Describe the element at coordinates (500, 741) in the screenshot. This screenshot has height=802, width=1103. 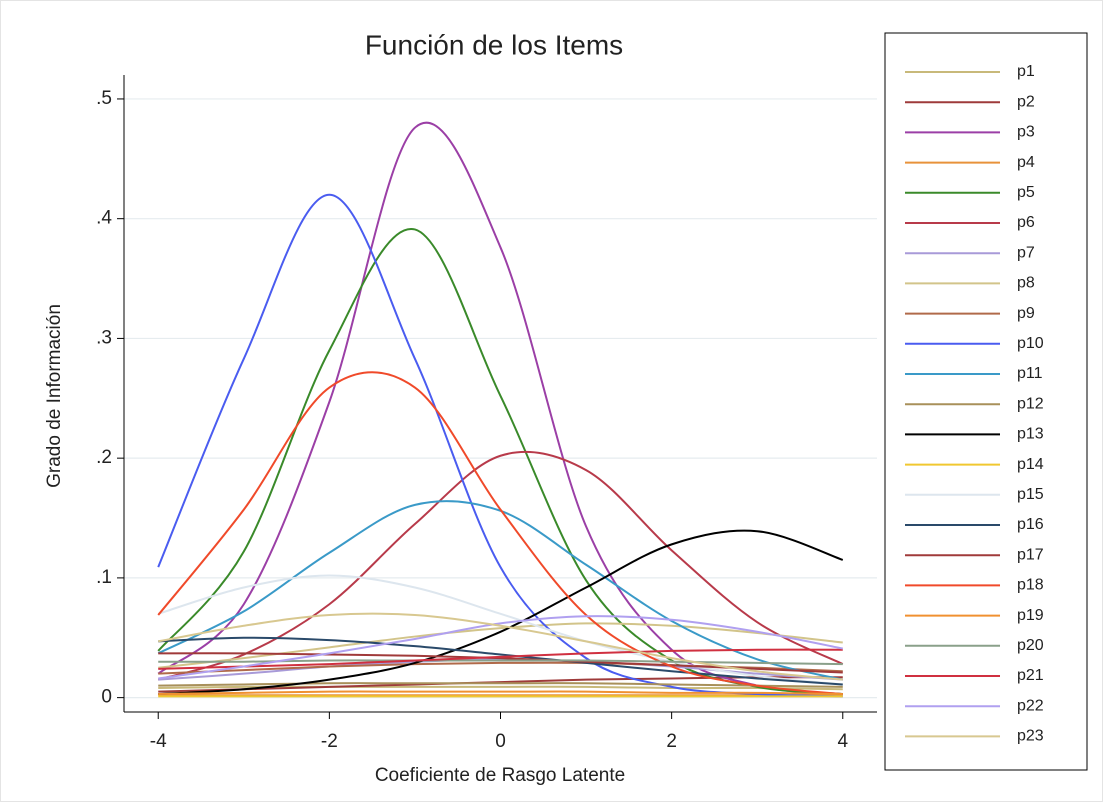
I see `x-tick-label: 0` at that location.